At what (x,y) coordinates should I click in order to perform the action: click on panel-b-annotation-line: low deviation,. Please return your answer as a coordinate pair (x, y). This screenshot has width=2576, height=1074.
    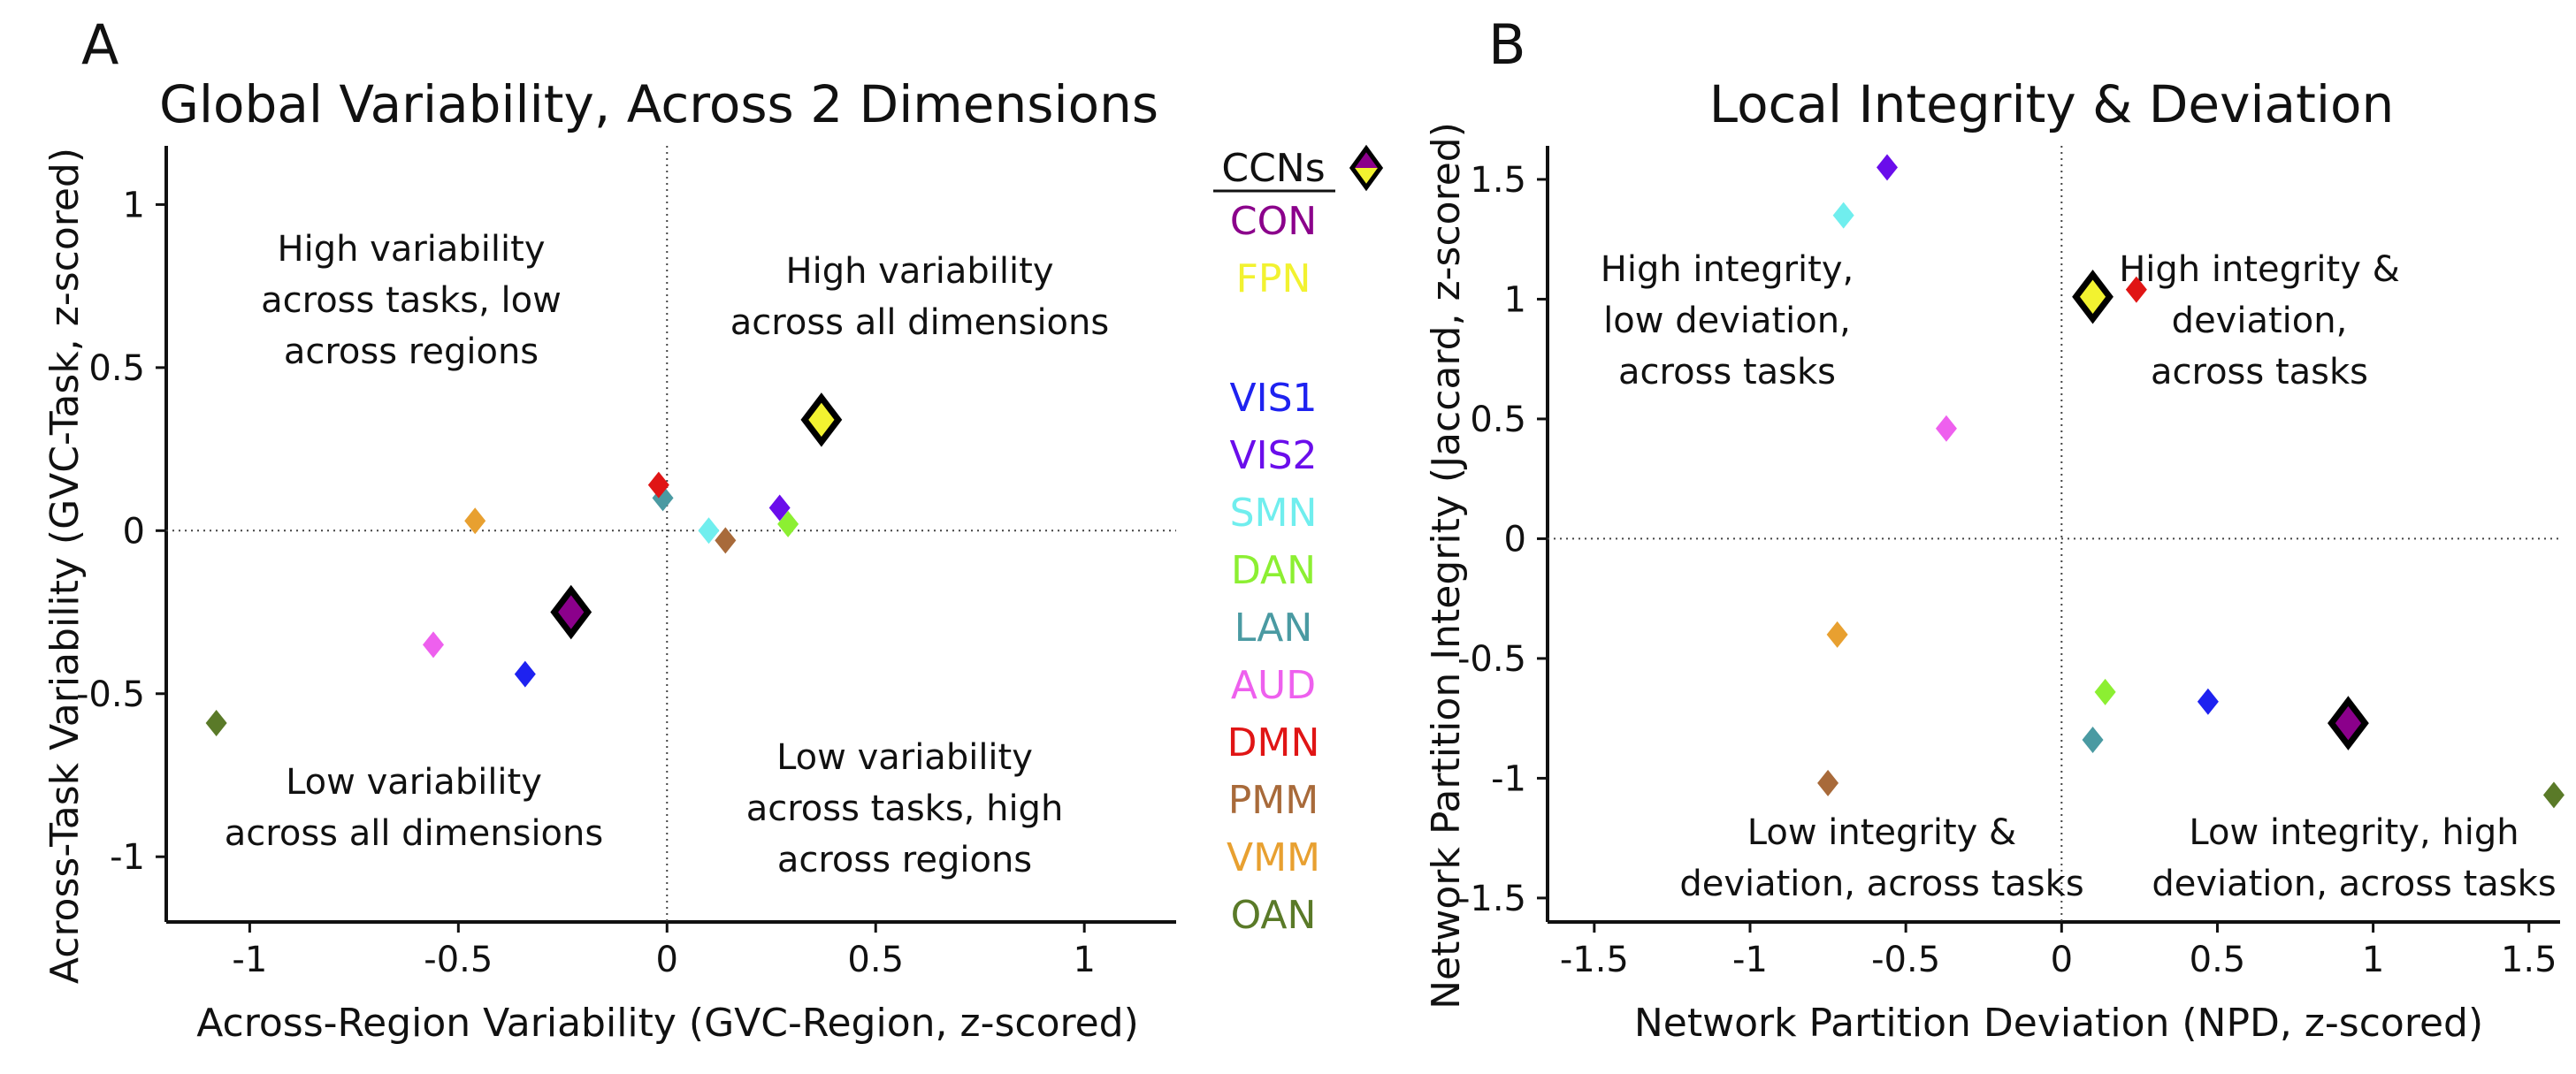
    Looking at the image, I should click on (1727, 321).